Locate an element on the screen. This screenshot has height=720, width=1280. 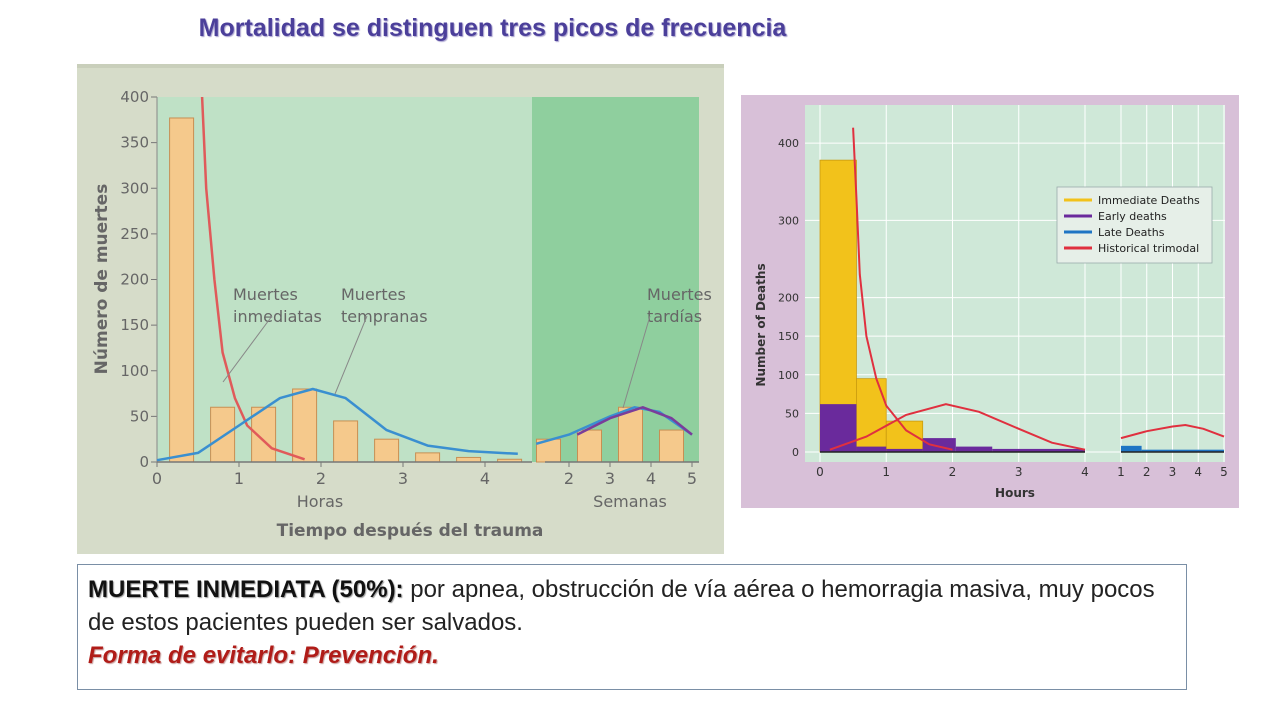
x-axis-title: Hours is located at coordinates (1015, 493).